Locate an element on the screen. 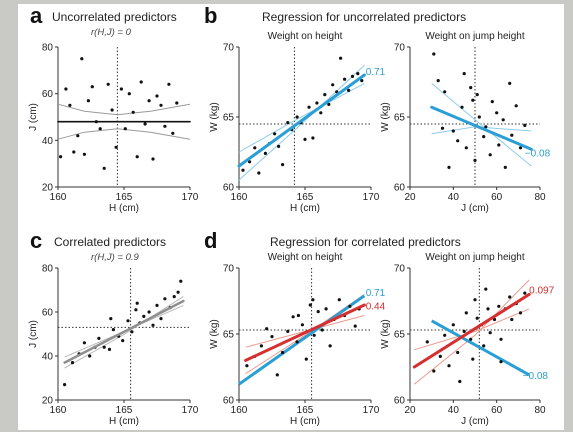  panel-a-title: Uncorrelated predictors is located at coordinates (114, 17).